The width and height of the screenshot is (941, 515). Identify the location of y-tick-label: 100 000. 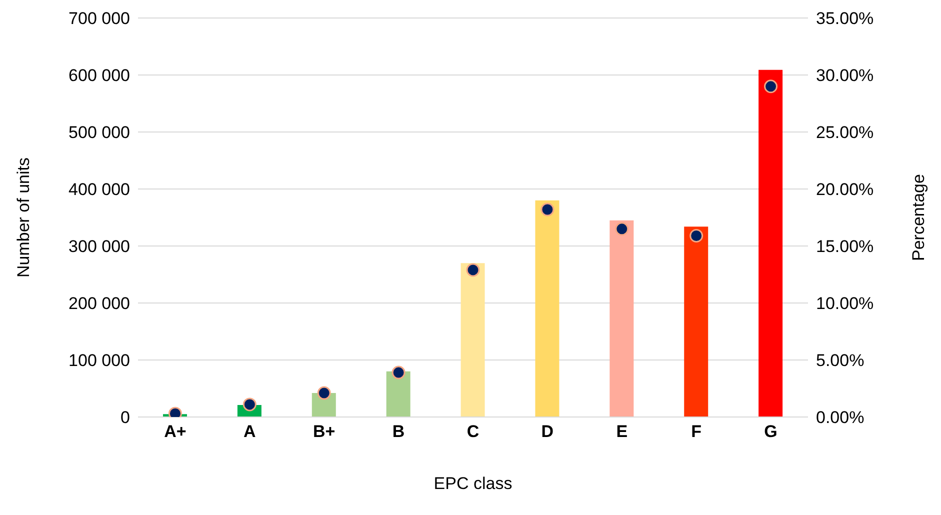
(99, 360).